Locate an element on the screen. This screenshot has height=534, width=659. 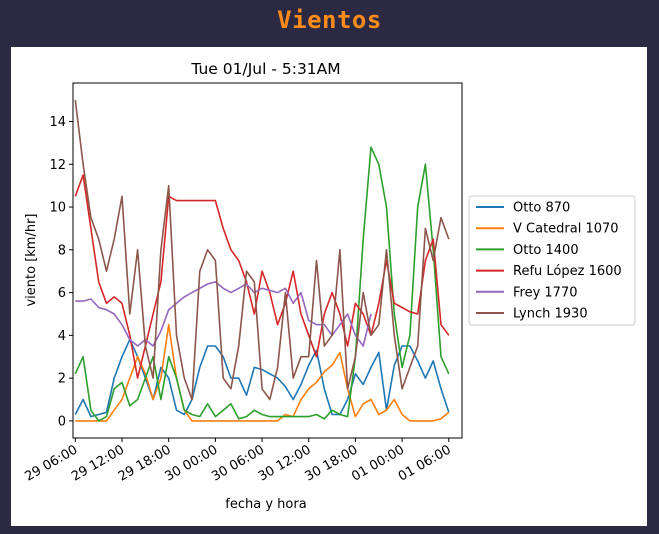
legend-label: V Catedral 1070 is located at coordinates (566, 229).